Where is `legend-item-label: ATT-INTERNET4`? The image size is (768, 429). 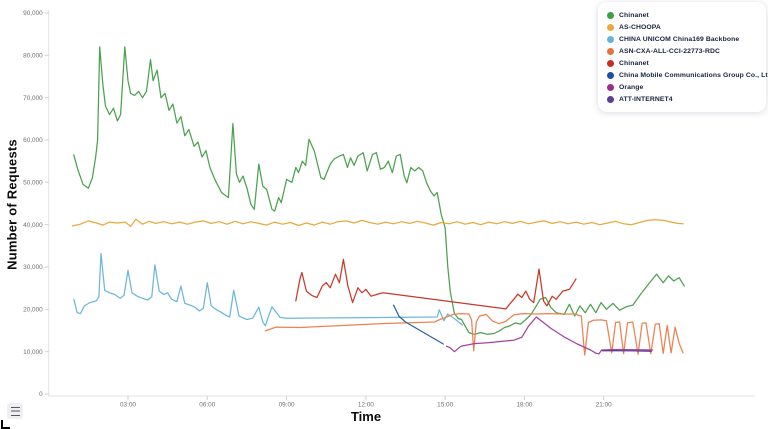 legend-item-label: ATT-INTERNET4 is located at coordinates (646, 100).